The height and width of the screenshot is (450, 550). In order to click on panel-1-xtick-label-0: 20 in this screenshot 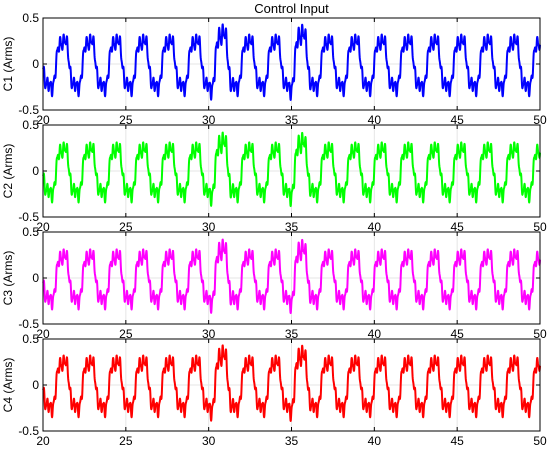, I will do `click(43, 120)`.